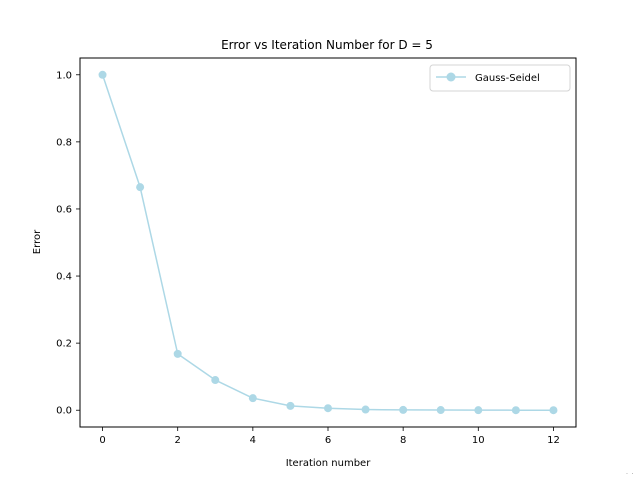  What do you see at coordinates (64, 75) in the screenshot?
I see `y-tick-label: 1.0` at bounding box center [64, 75].